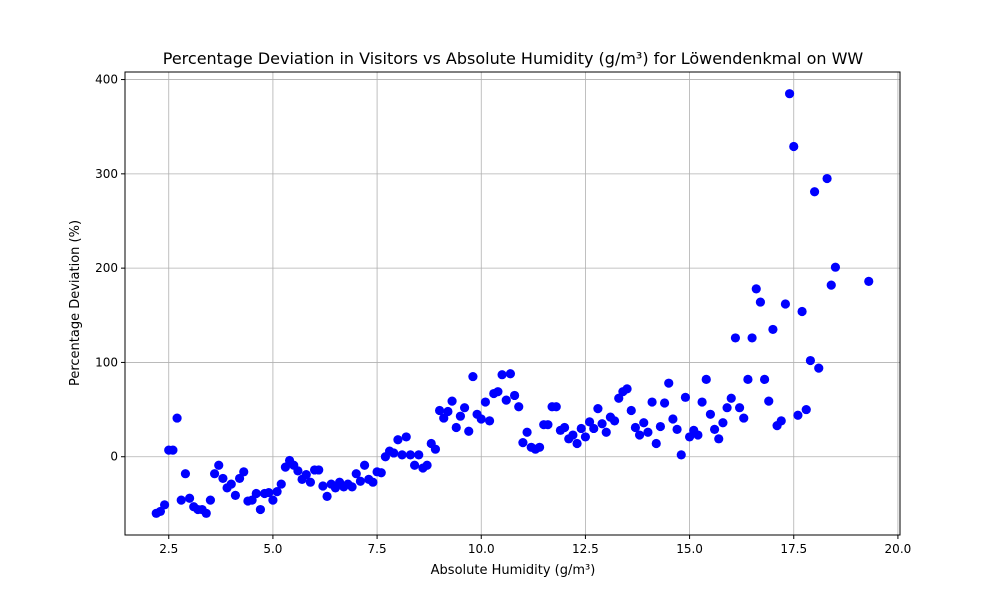  Describe the element at coordinates (513, 570) in the screenshot. I see `x-axis-label: Absolute Humidity (g/m³)` at that location.